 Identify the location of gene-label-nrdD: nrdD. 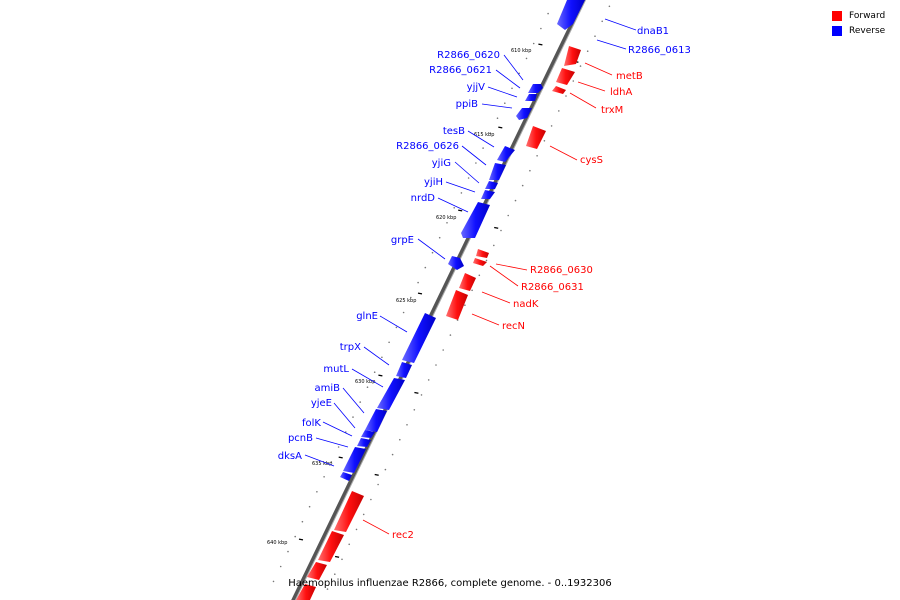
(423, 198).